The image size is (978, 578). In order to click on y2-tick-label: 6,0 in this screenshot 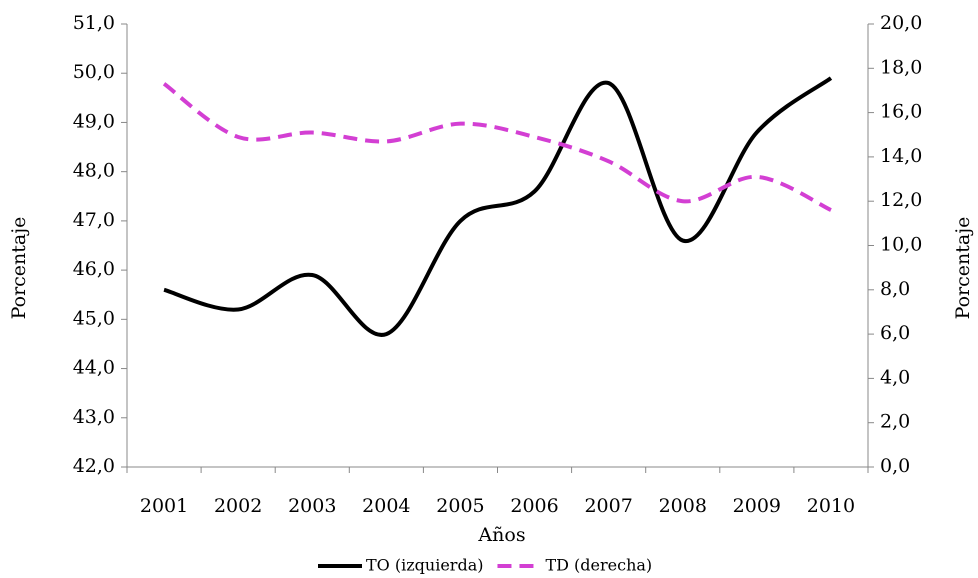, I will do `click(895, 333)`.